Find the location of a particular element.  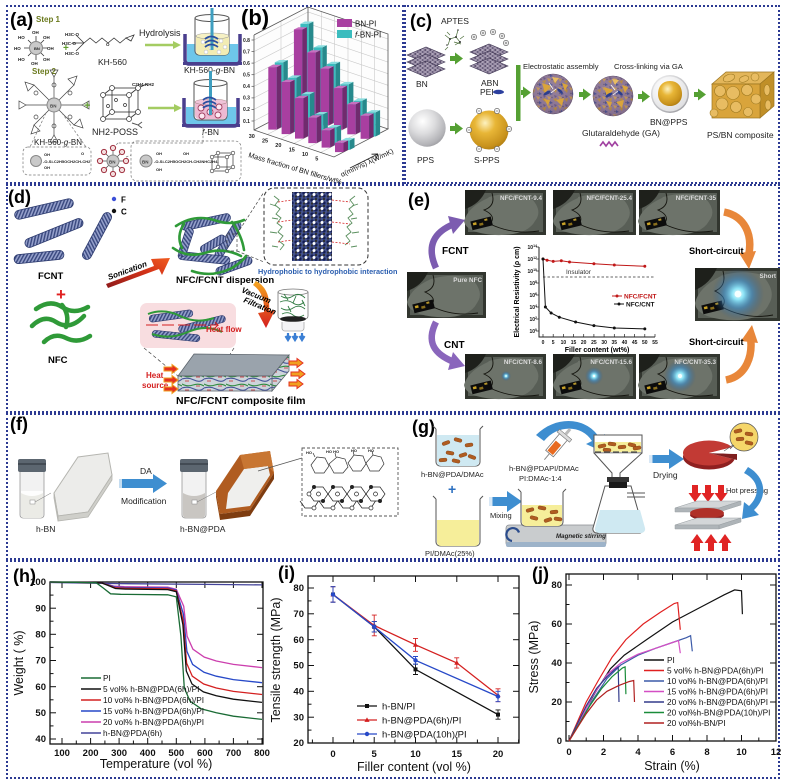

svg-text: S-PPS is located at coordinates (487, 160).